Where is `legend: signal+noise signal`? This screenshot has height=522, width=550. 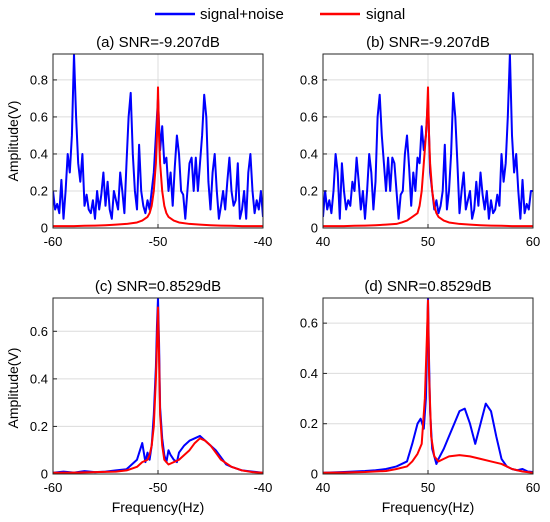 legend: signal+noise signal is located at coordinates (280, 14).